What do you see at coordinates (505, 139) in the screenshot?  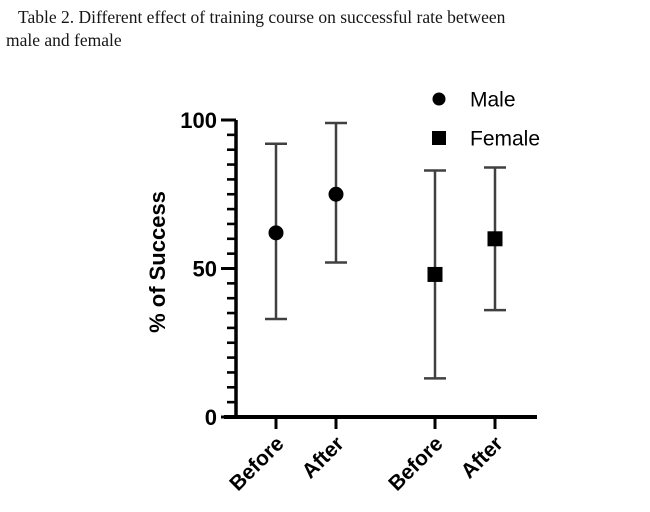 I see `legend-label-female: Female` at bounding box center [505, 139].